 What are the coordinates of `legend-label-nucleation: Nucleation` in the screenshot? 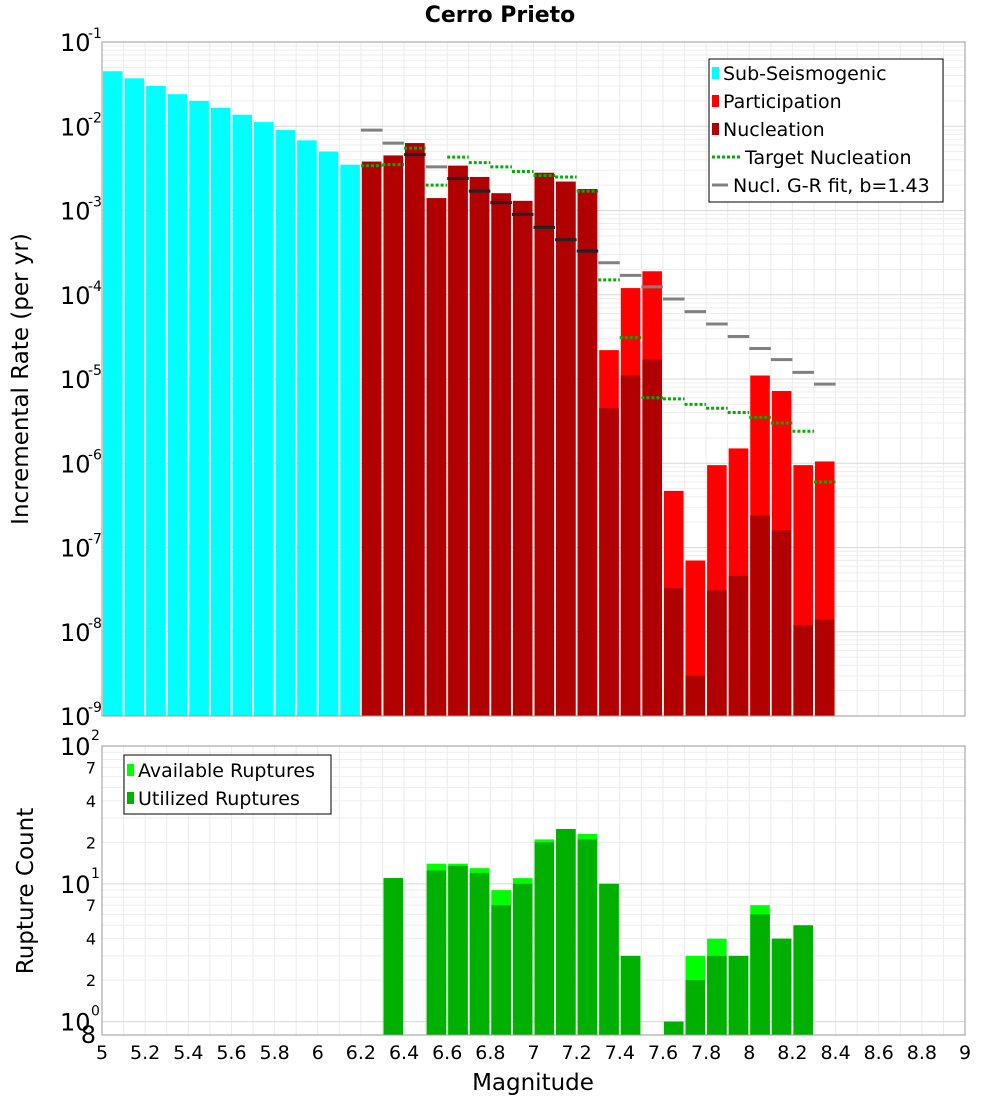 It's located at (774, 130).